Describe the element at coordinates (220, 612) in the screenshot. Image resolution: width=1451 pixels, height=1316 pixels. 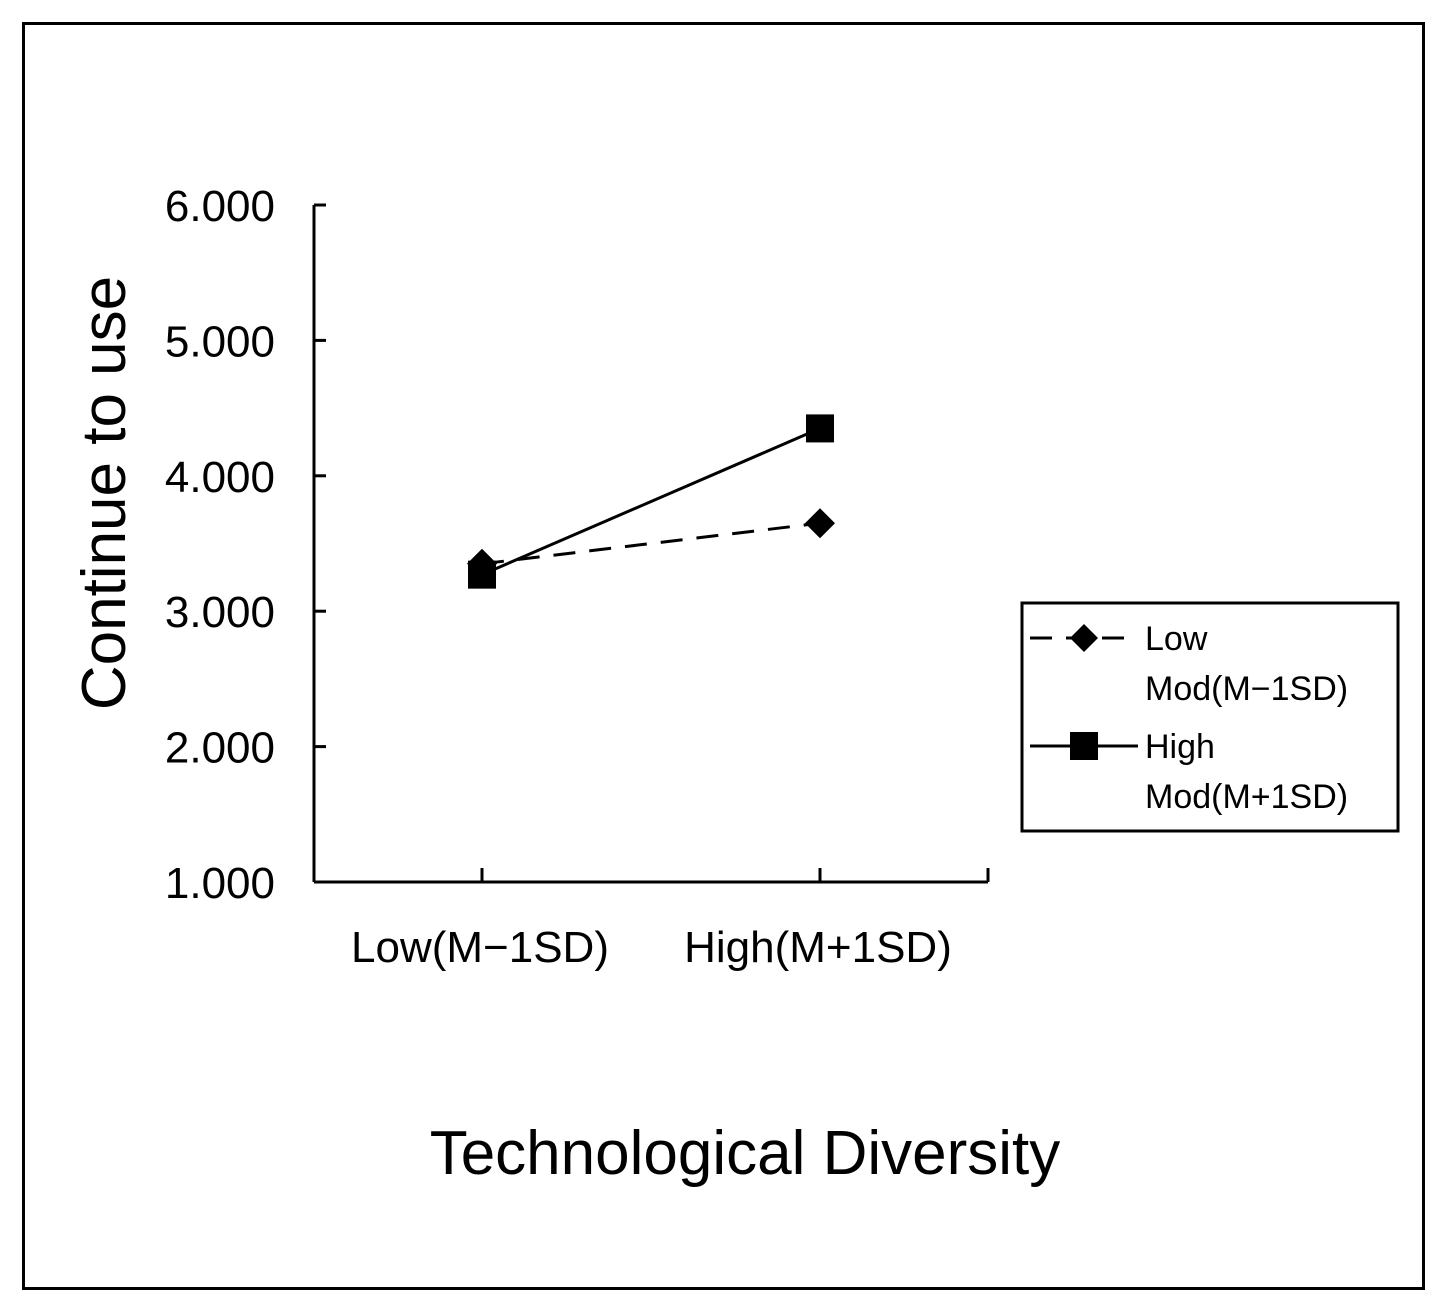
I see `y-tick-label: 3.000` at that location.